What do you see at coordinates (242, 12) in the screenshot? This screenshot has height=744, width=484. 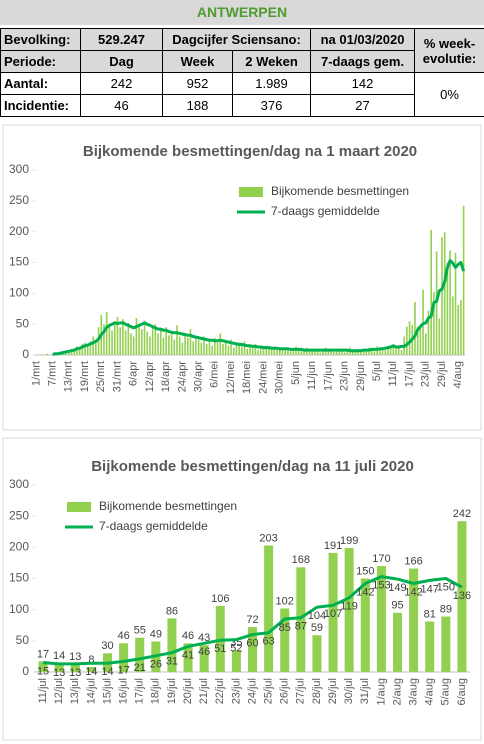 I see `region-title: ANTWERPEN` at bounding box center [242, 12].